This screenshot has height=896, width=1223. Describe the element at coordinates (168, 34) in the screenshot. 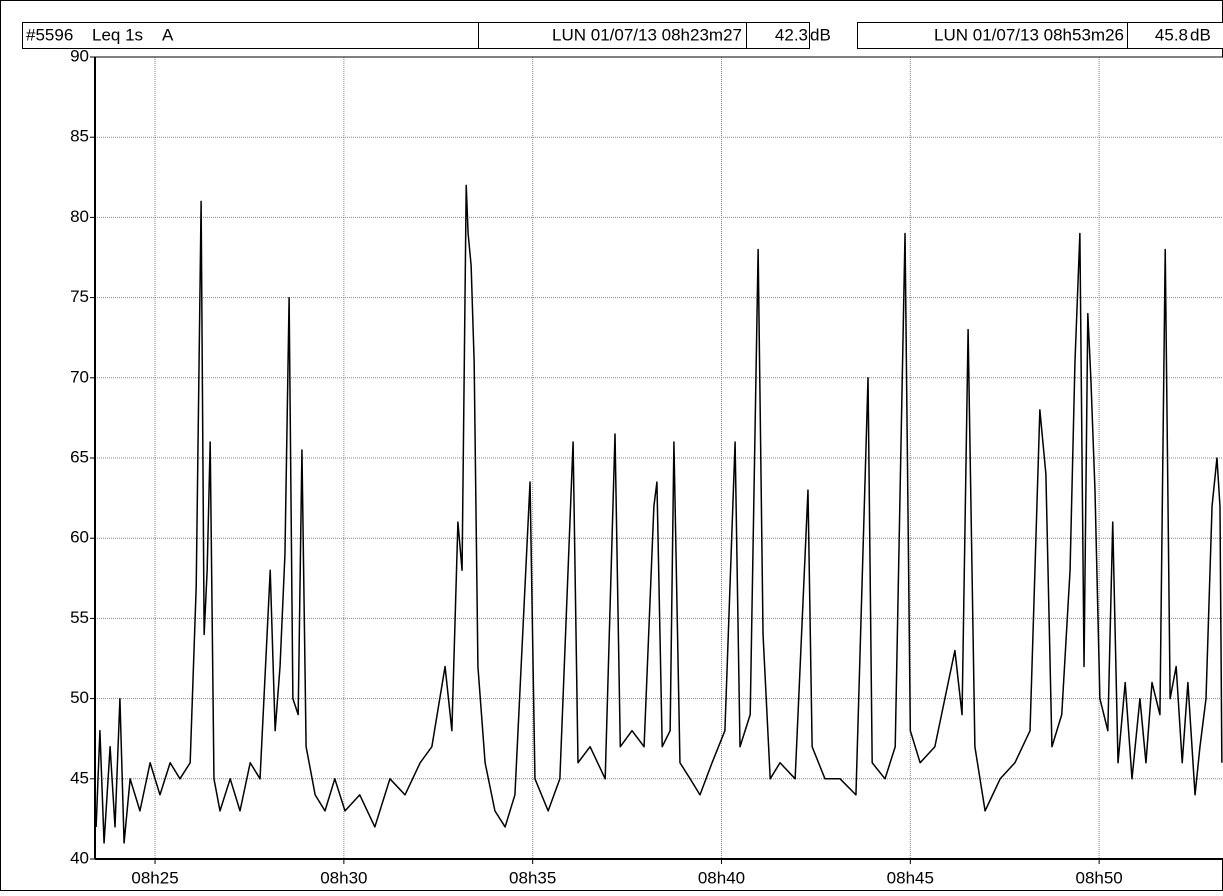

I see `header-weighting: A` at that location.